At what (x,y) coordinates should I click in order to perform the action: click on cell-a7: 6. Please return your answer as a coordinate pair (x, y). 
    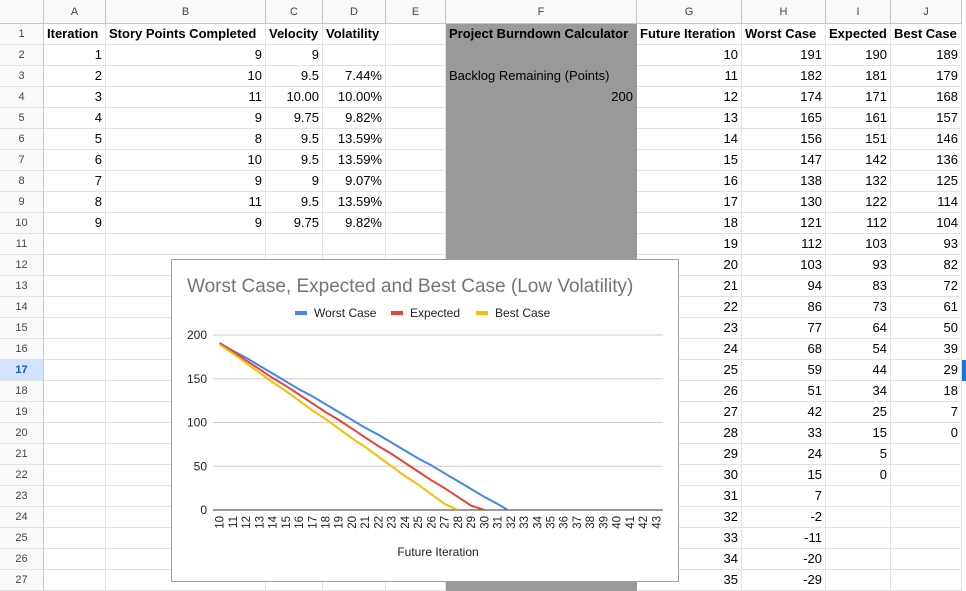
    Looking at the image, I should click on (75, 160).